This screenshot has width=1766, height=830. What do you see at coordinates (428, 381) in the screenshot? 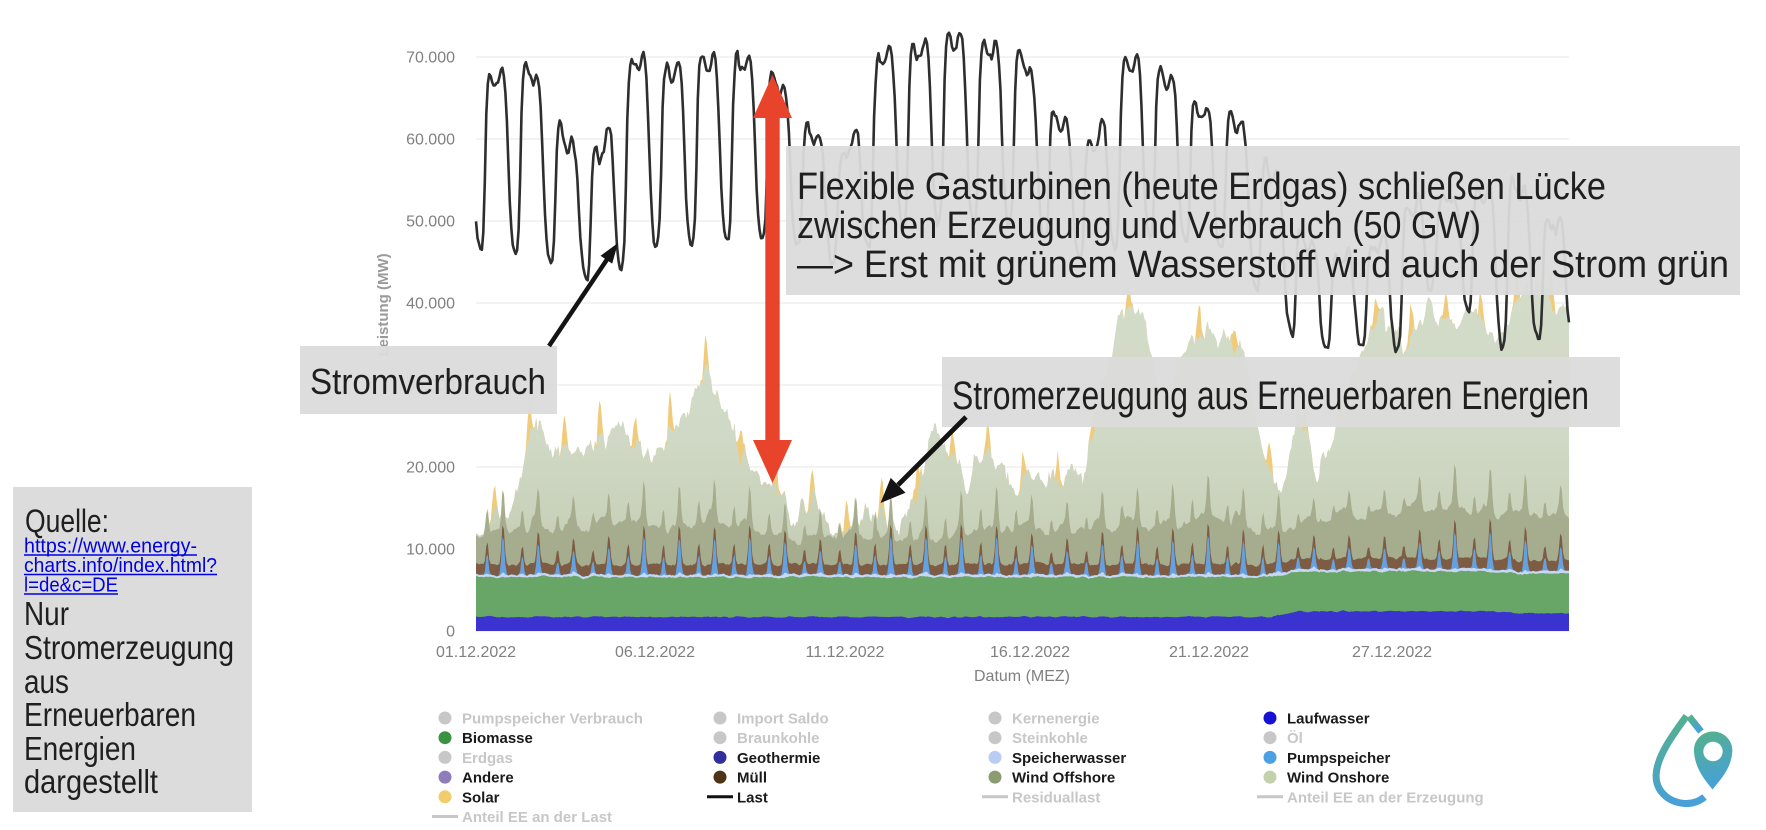
I see `svg-text: Stromverbrauch` at bounding box center [428, 381].